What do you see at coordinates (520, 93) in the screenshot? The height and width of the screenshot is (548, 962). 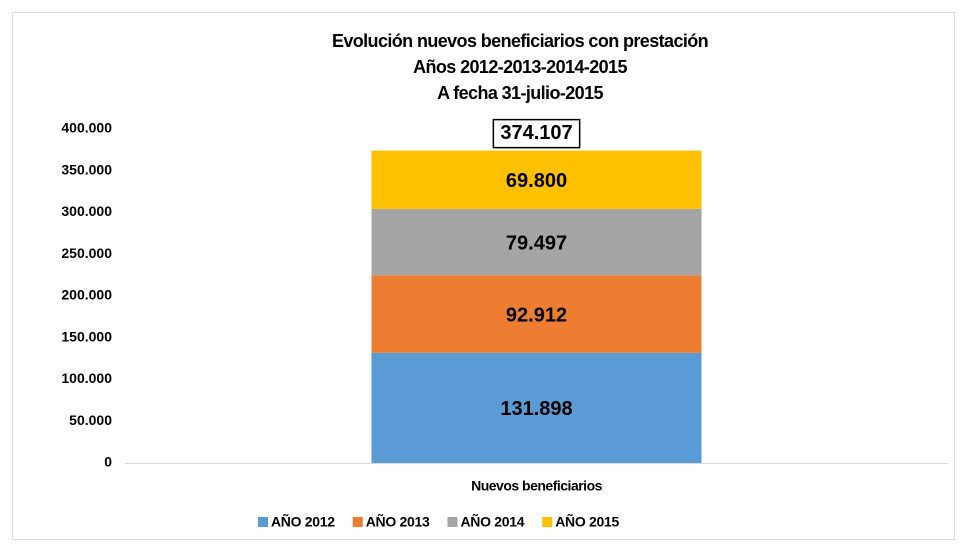 I see `chart-title: A fecha 31-julio-2015` at bounding box center [520, 93].